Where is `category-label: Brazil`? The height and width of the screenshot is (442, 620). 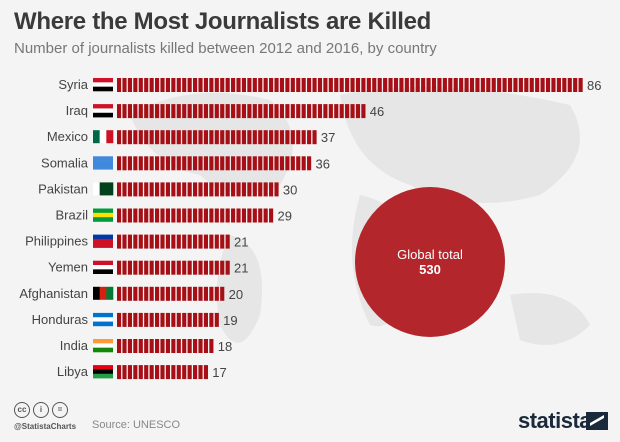 category-label: Brazil is located at coordinates (71, 215).